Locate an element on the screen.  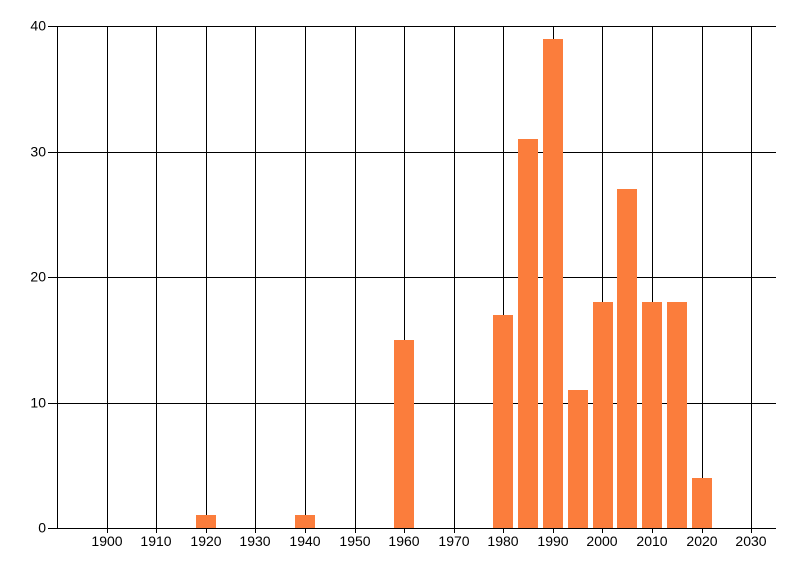
x-tick-label: 1910 is located at coordinates (156, 541).